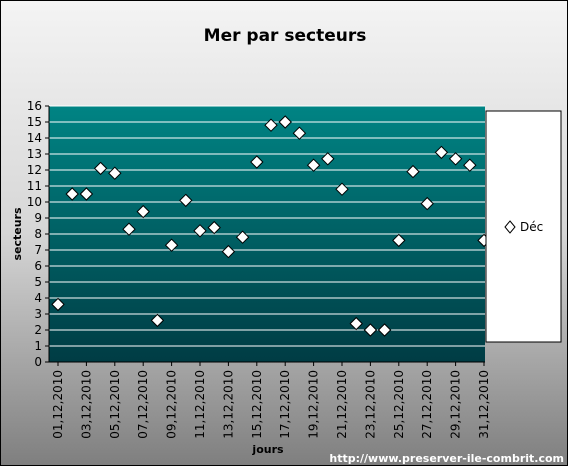 The width and height of the screenshot is (568, 467). I want to click on x-tick-label: 29,12,2010, so click(456, 404).